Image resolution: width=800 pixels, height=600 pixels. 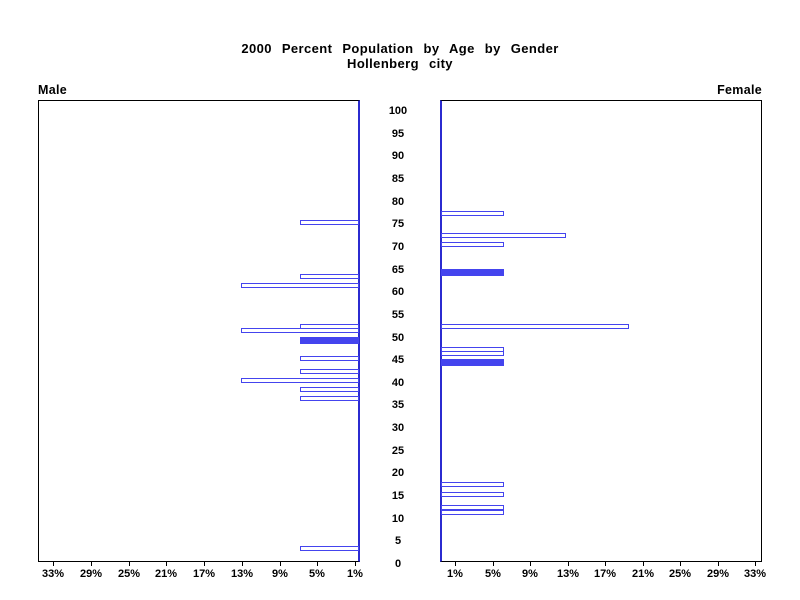 What do you see at coordinates (53, 574) in the screenshot?
I see `pct-label-male-33: 33%` at bounding box center [53, 574].